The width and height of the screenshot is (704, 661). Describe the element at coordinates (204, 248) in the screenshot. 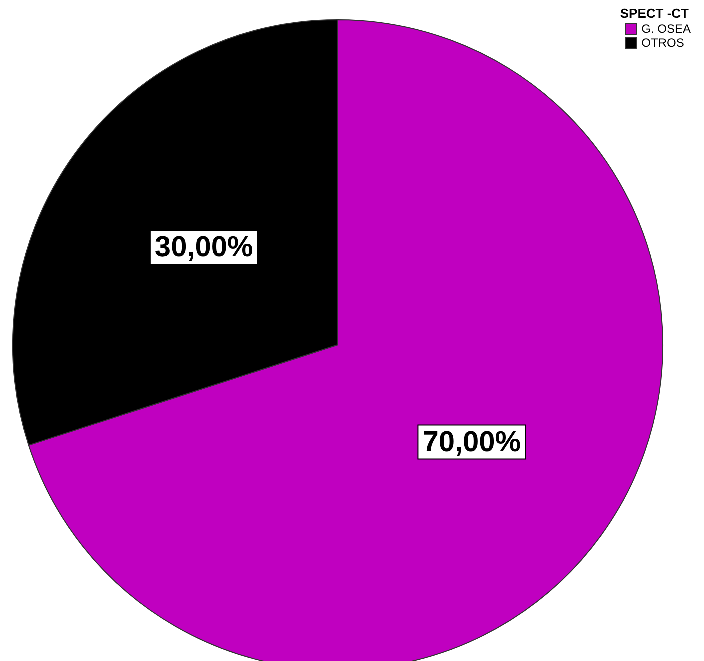

I see `data-label: 30,00%` at that location.